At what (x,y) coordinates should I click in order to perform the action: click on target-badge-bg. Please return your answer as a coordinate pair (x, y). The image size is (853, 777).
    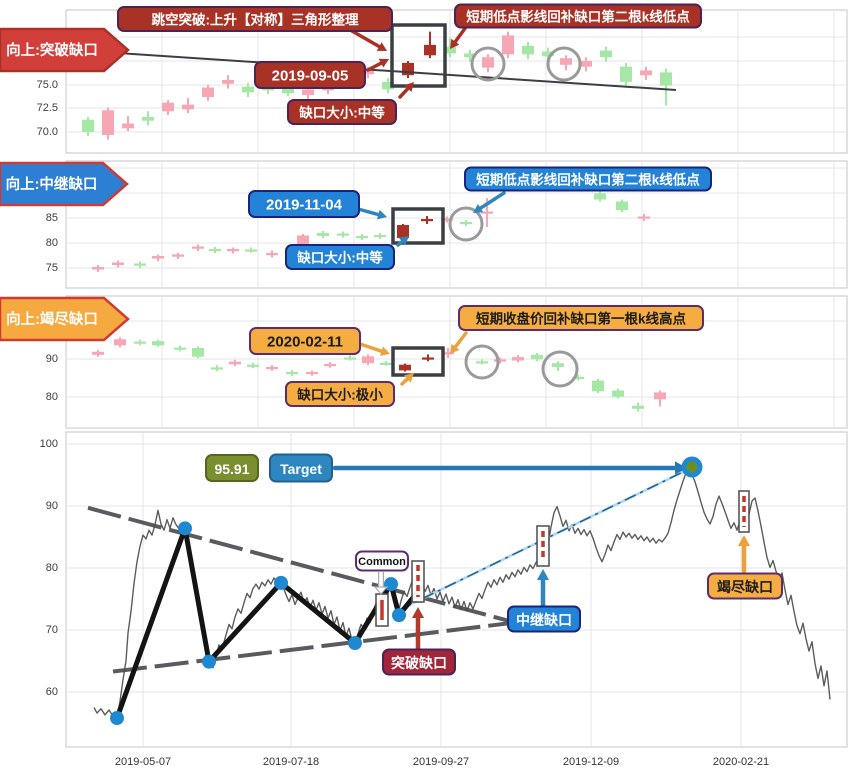
    Looking at the image, I should click on (301, 468).